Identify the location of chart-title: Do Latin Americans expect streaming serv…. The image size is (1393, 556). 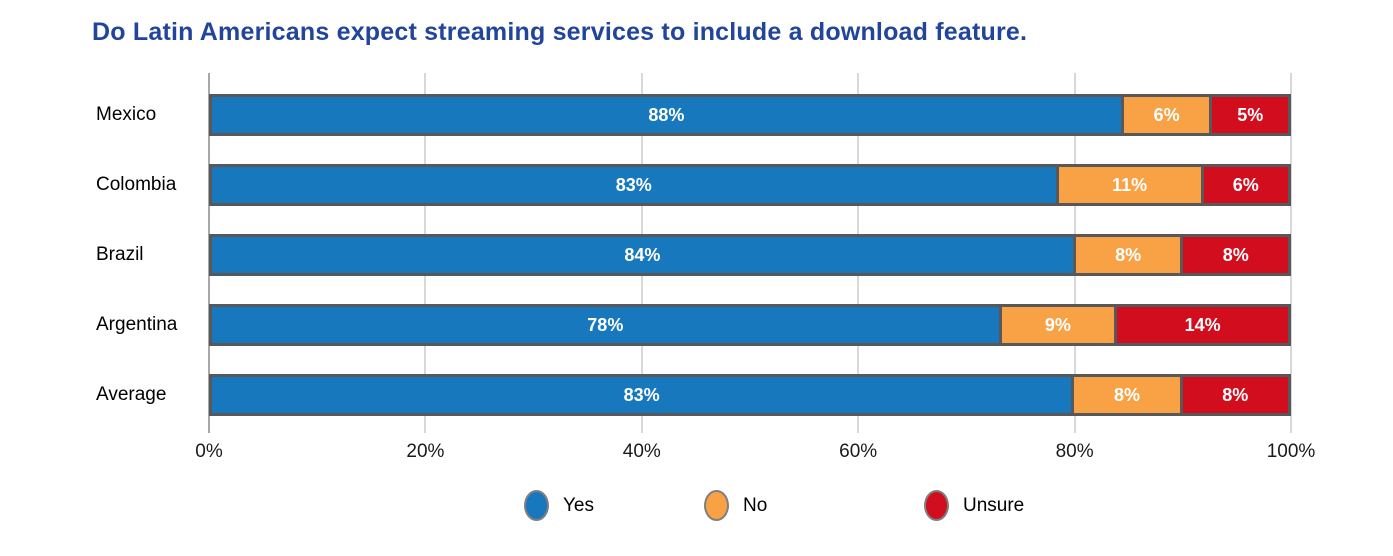
(560, 32).